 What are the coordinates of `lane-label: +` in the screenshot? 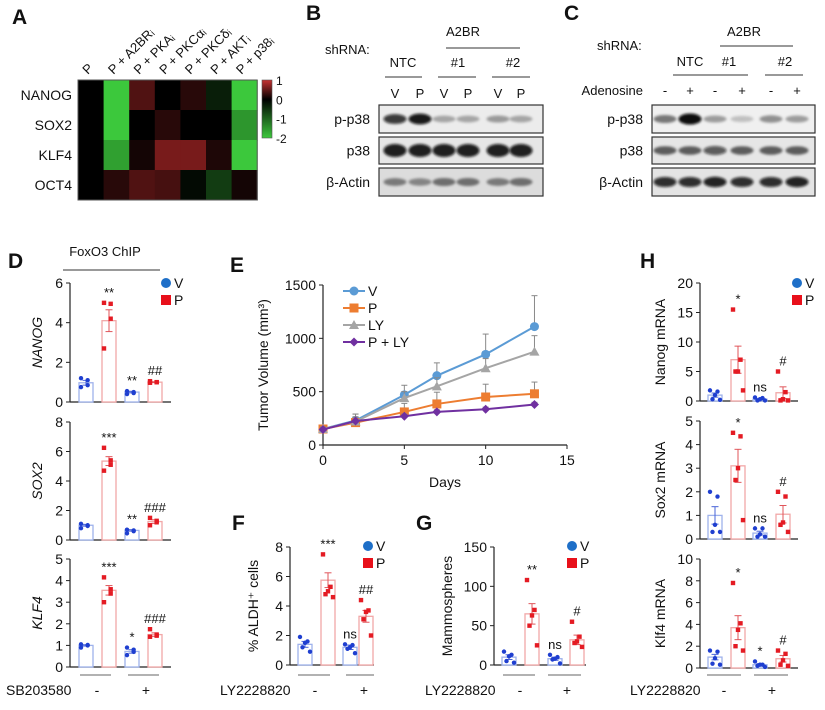 It's located at (742, 90).